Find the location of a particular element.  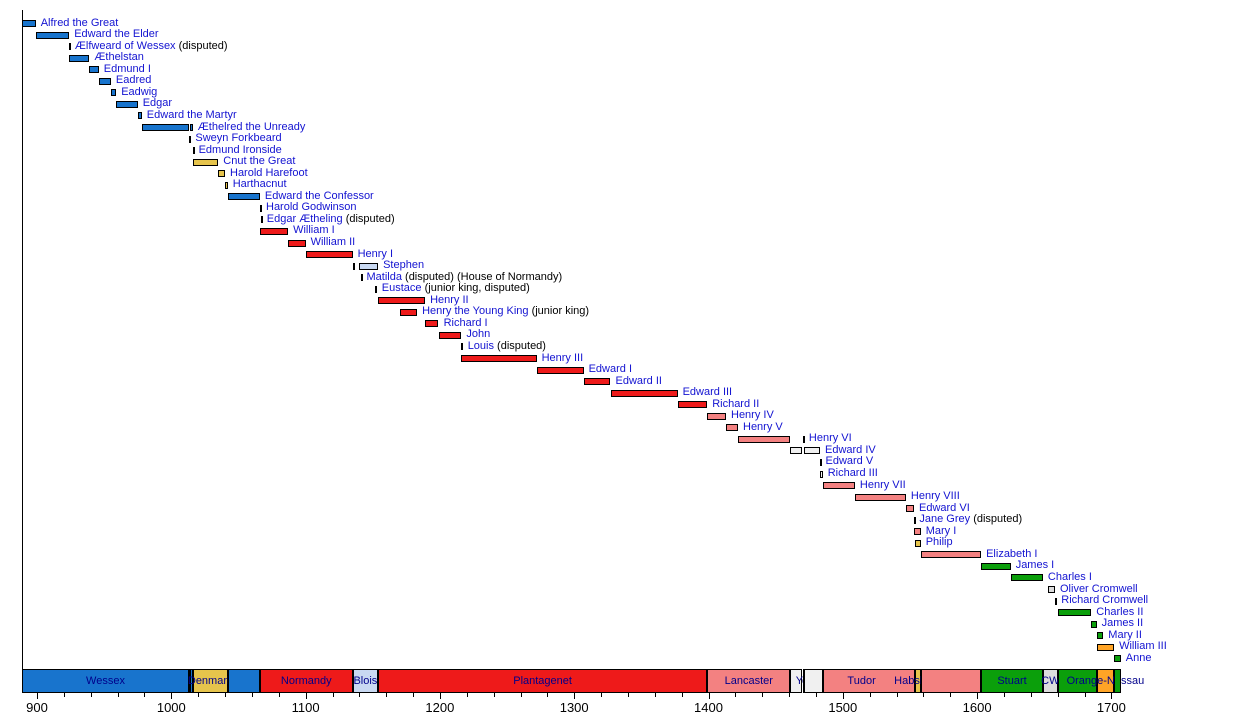

monarch-label: Louis (disputed) is located at coordinates (507, 347).